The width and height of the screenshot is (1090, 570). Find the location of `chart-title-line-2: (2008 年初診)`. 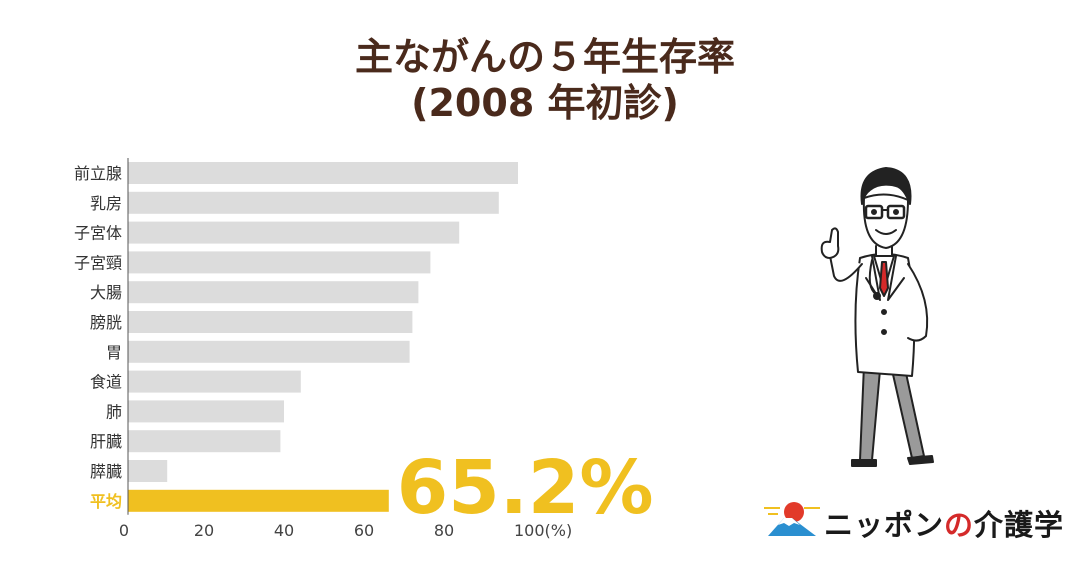

chart-title-line-2: (2008 年初診) is located at coordinates (545, 103).